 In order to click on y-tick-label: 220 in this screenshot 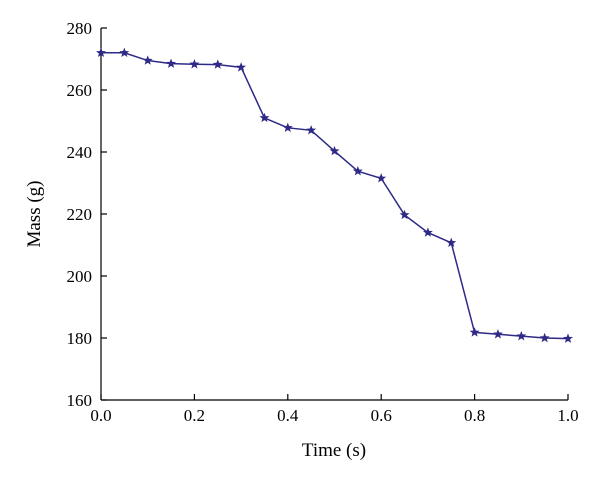, I will do `click(80, 214)`.